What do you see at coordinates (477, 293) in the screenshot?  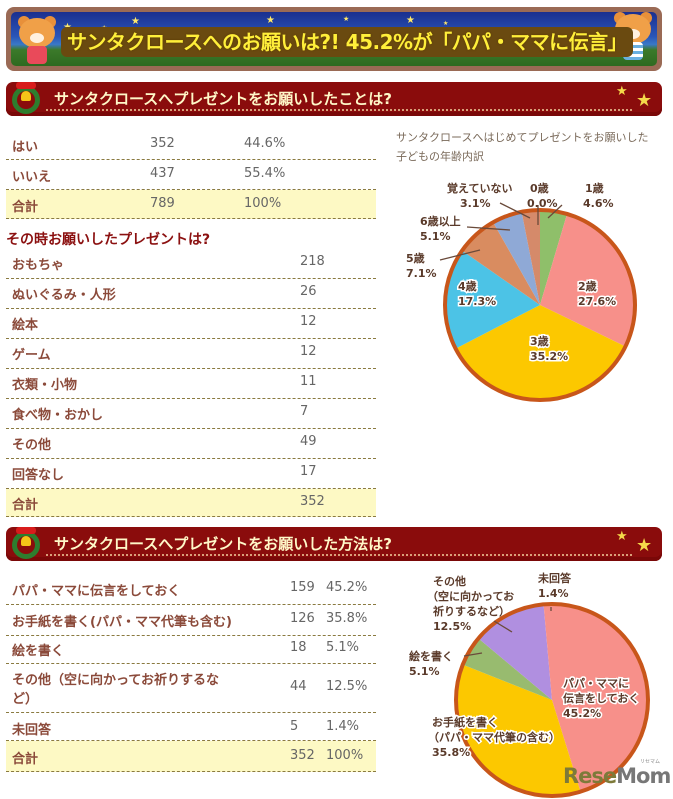 I see `pie-label-age4: 4歳 17.3%` at bounding box center [477, 293].